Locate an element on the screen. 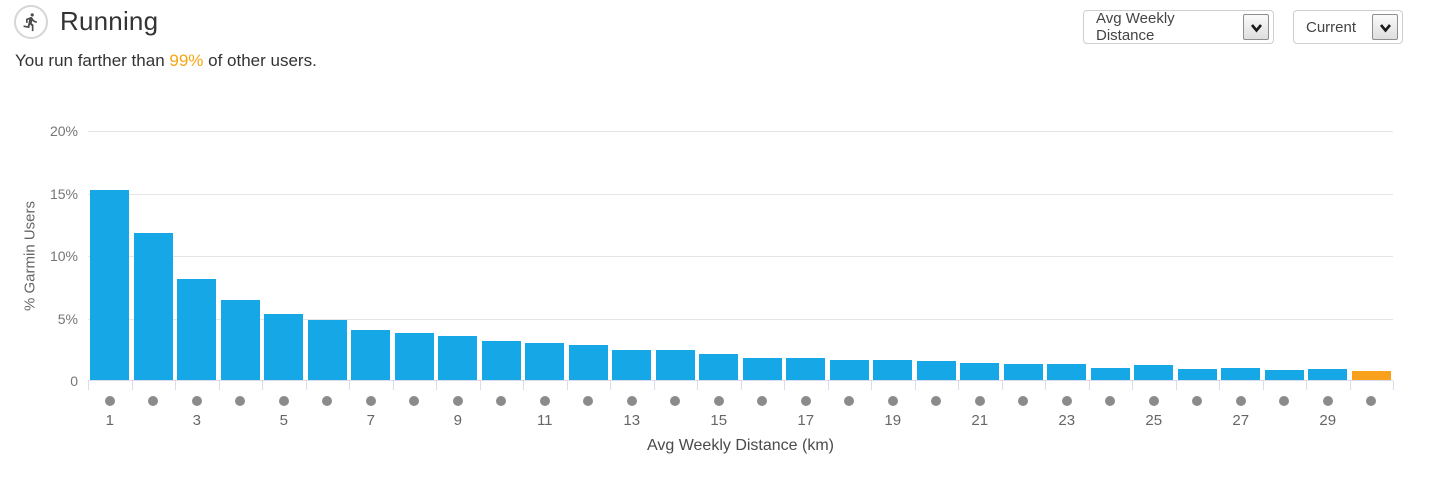 The width and height of the screenshot is (1439, 485). y-axis-tick-label: 10% is located at coordinates (63, 256).